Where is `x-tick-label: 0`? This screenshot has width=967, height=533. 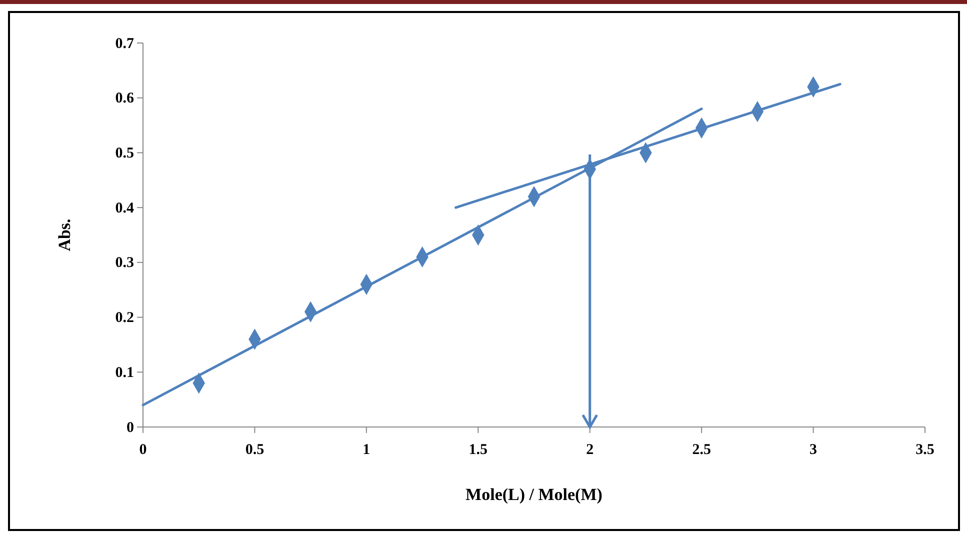
x-tick-label: 0 is located at coordinates (143, 450).